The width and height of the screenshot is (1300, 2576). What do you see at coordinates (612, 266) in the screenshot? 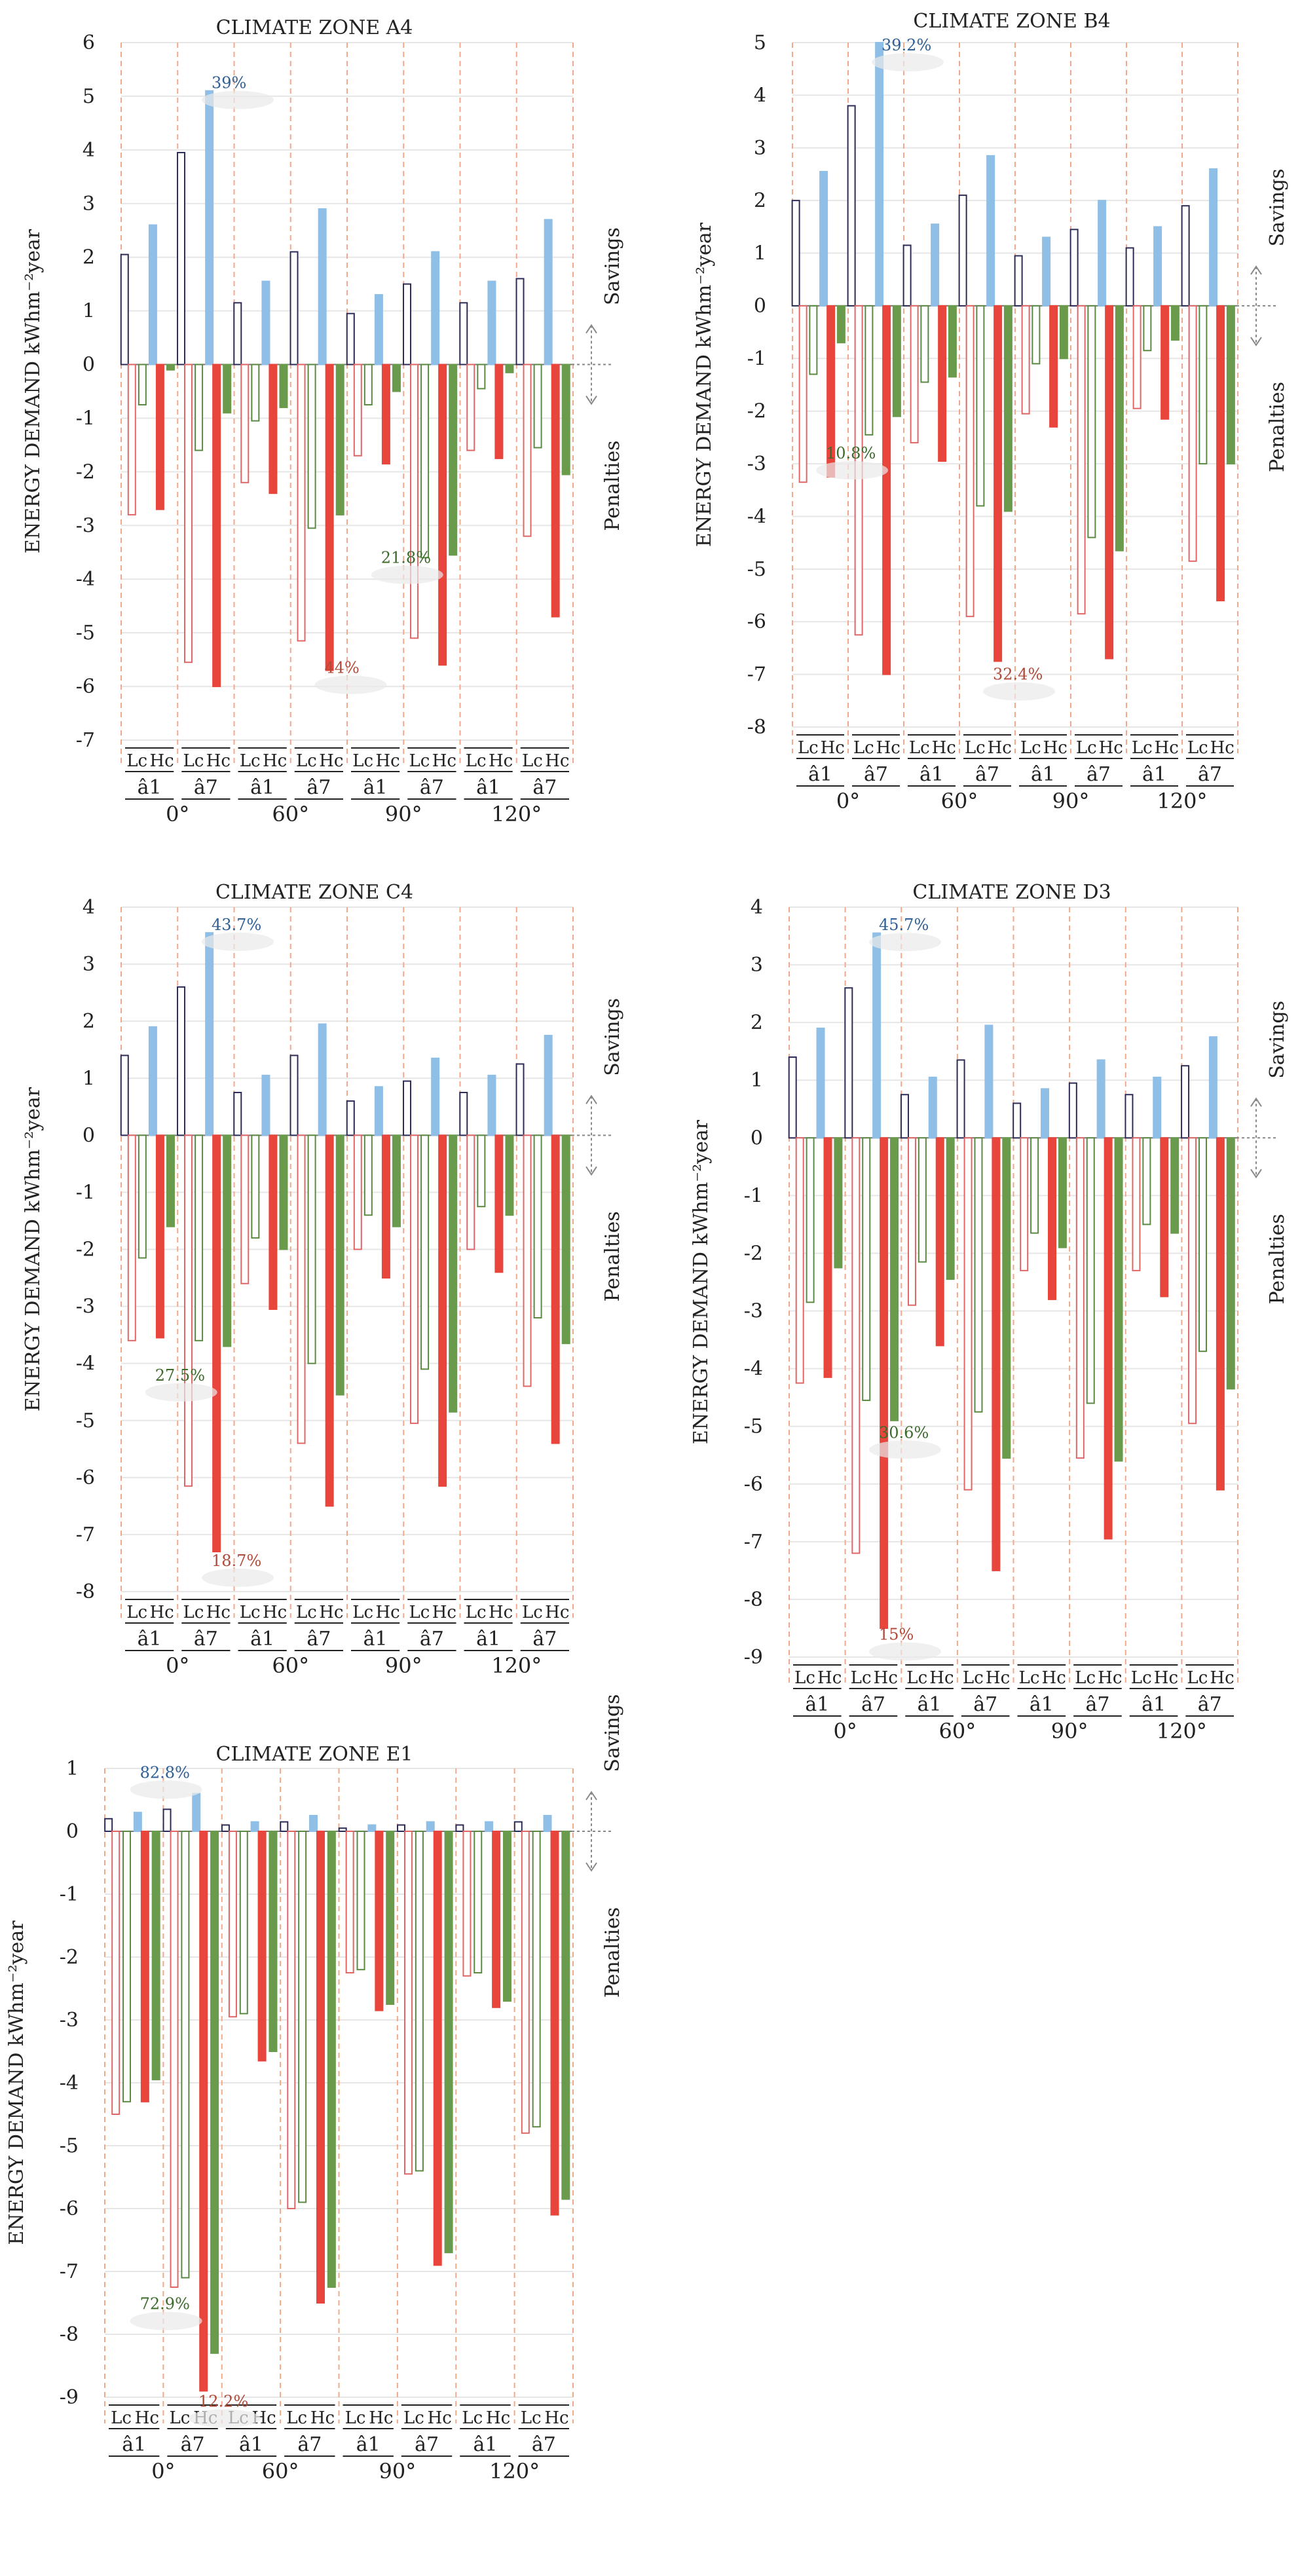
I see `savings-label: Savings` at bounding box center [612, 266].